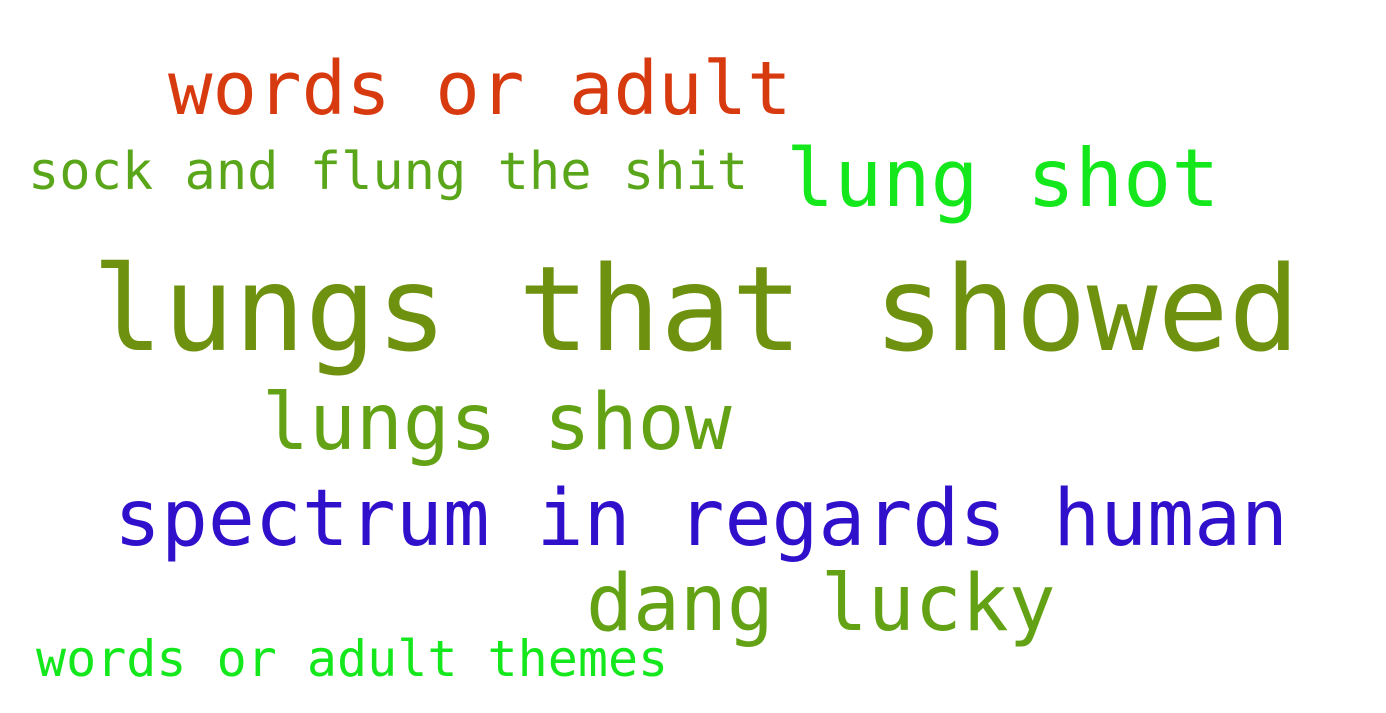  What do you see at coordinates (821, 604) in the screenshot?
I see `word-dang-lucky: dang lucky` at bounding box center [821, 604].